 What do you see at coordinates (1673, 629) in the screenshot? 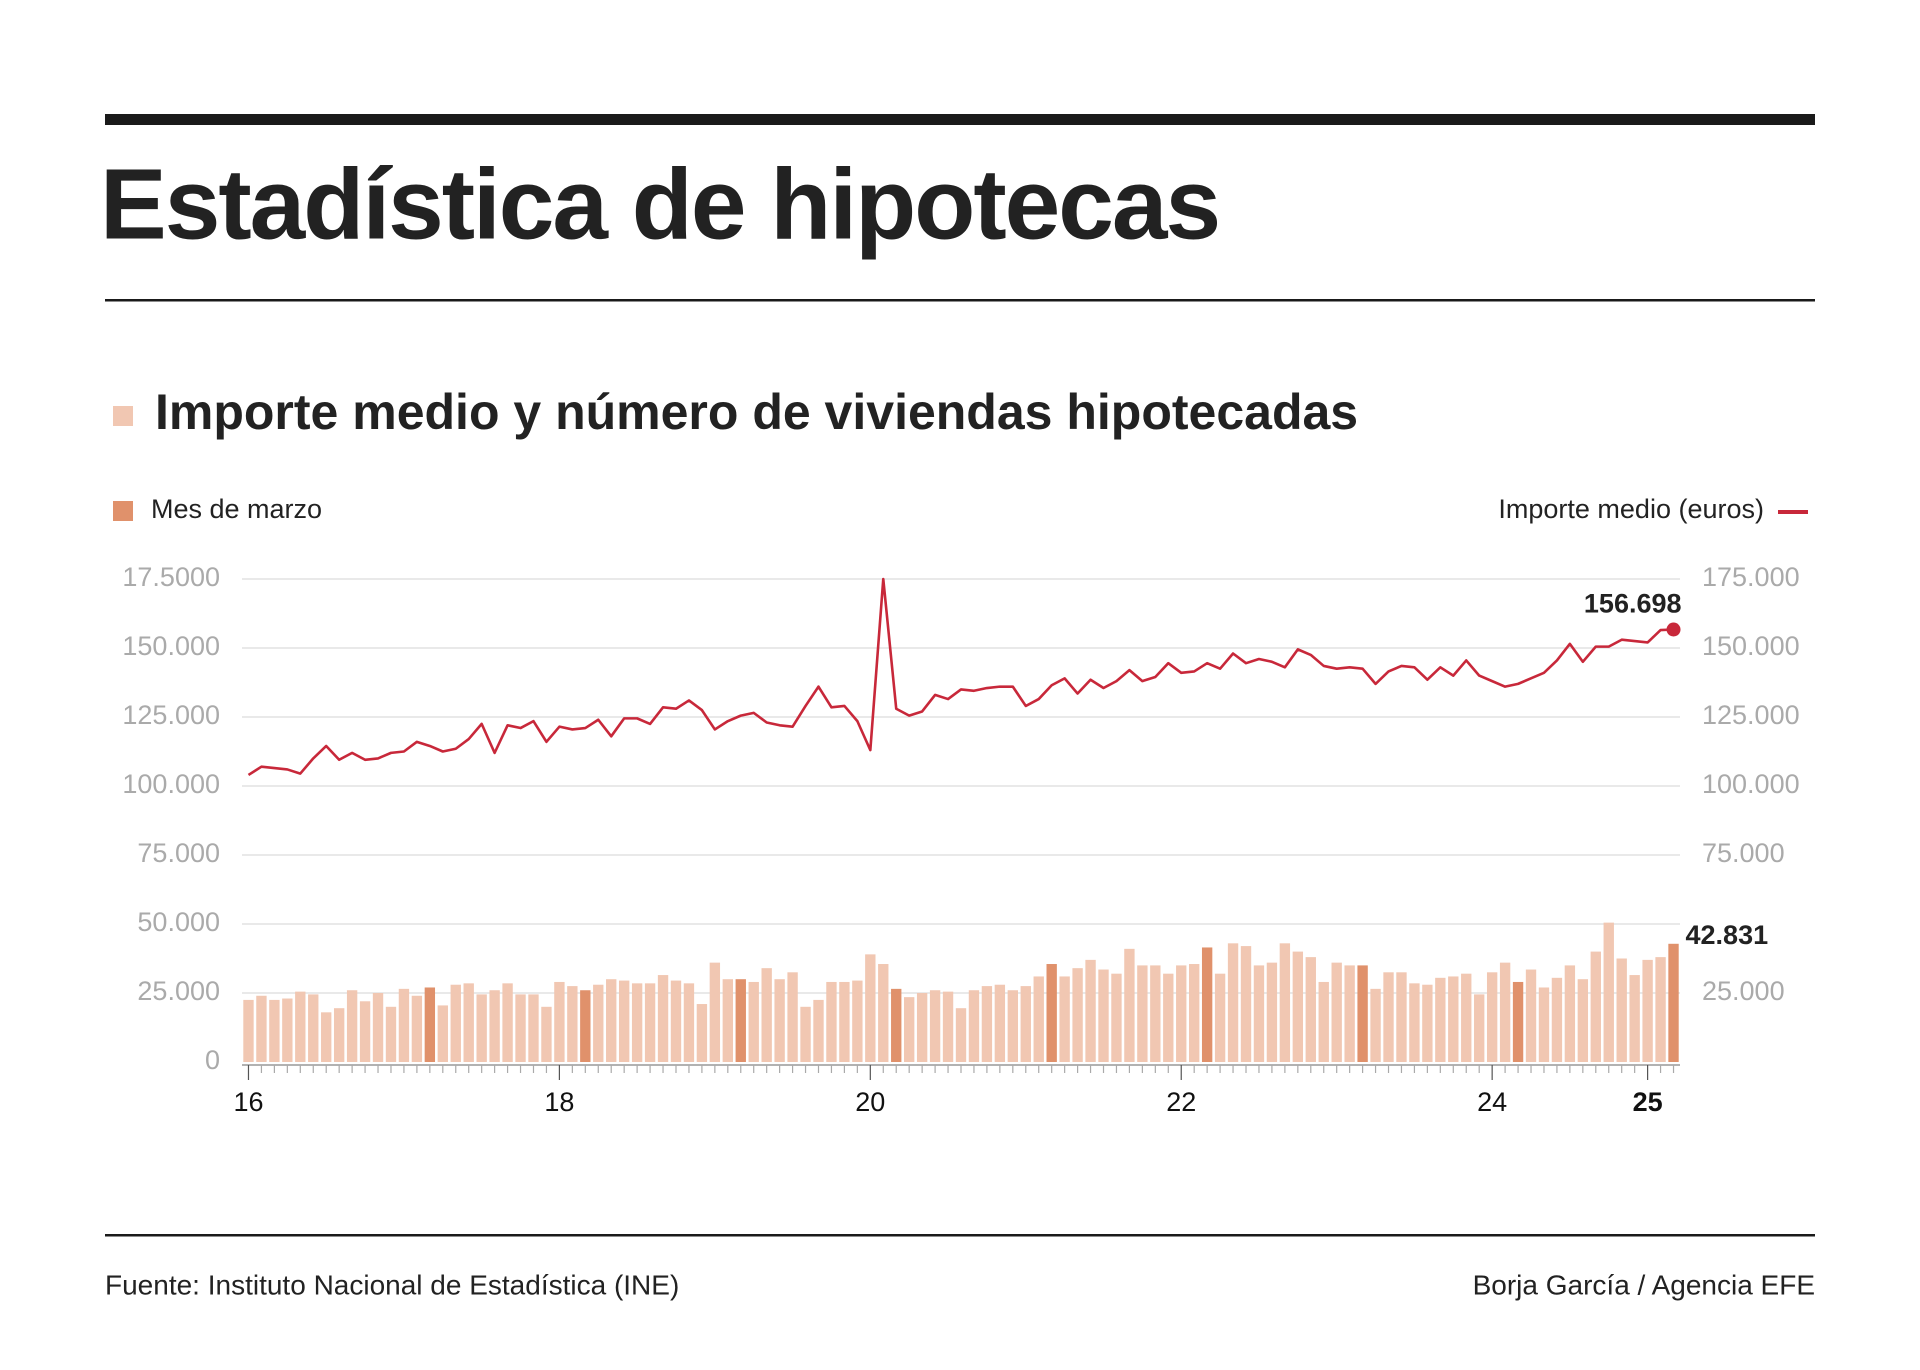
I see `line-end-marker` at bounding box center [1673, 629].